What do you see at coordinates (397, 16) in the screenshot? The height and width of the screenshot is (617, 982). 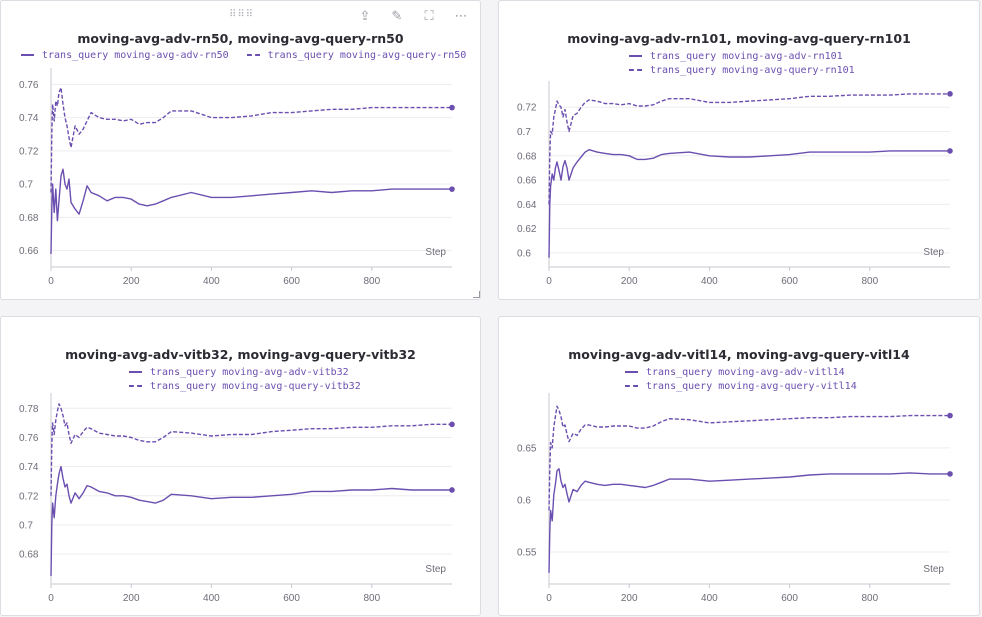 I see `edit-icon: ✎` at bounding box center [397, 16].